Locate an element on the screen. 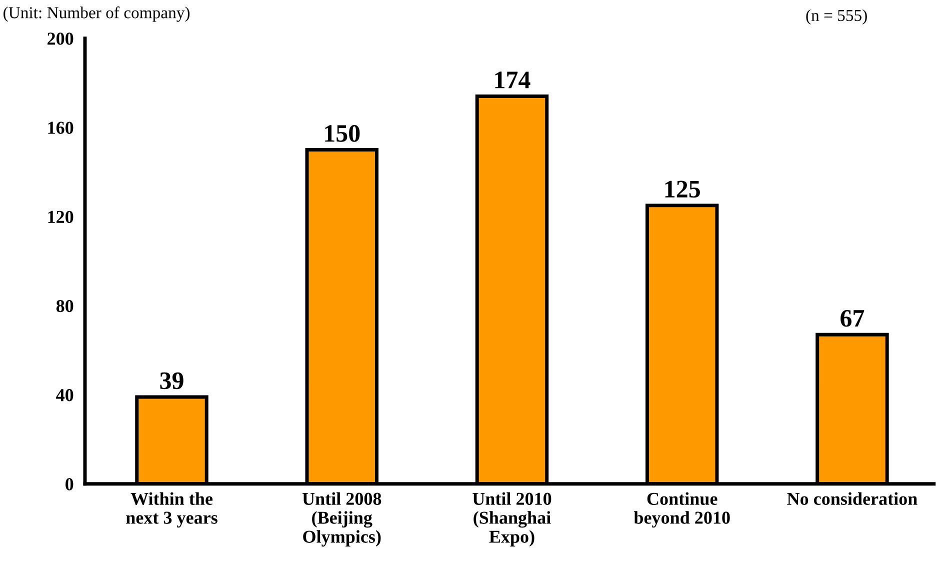 Image resolution: width=938 pixels, height=564 pixels. y-tick-label: 40 is located at coordinates (65, 395).